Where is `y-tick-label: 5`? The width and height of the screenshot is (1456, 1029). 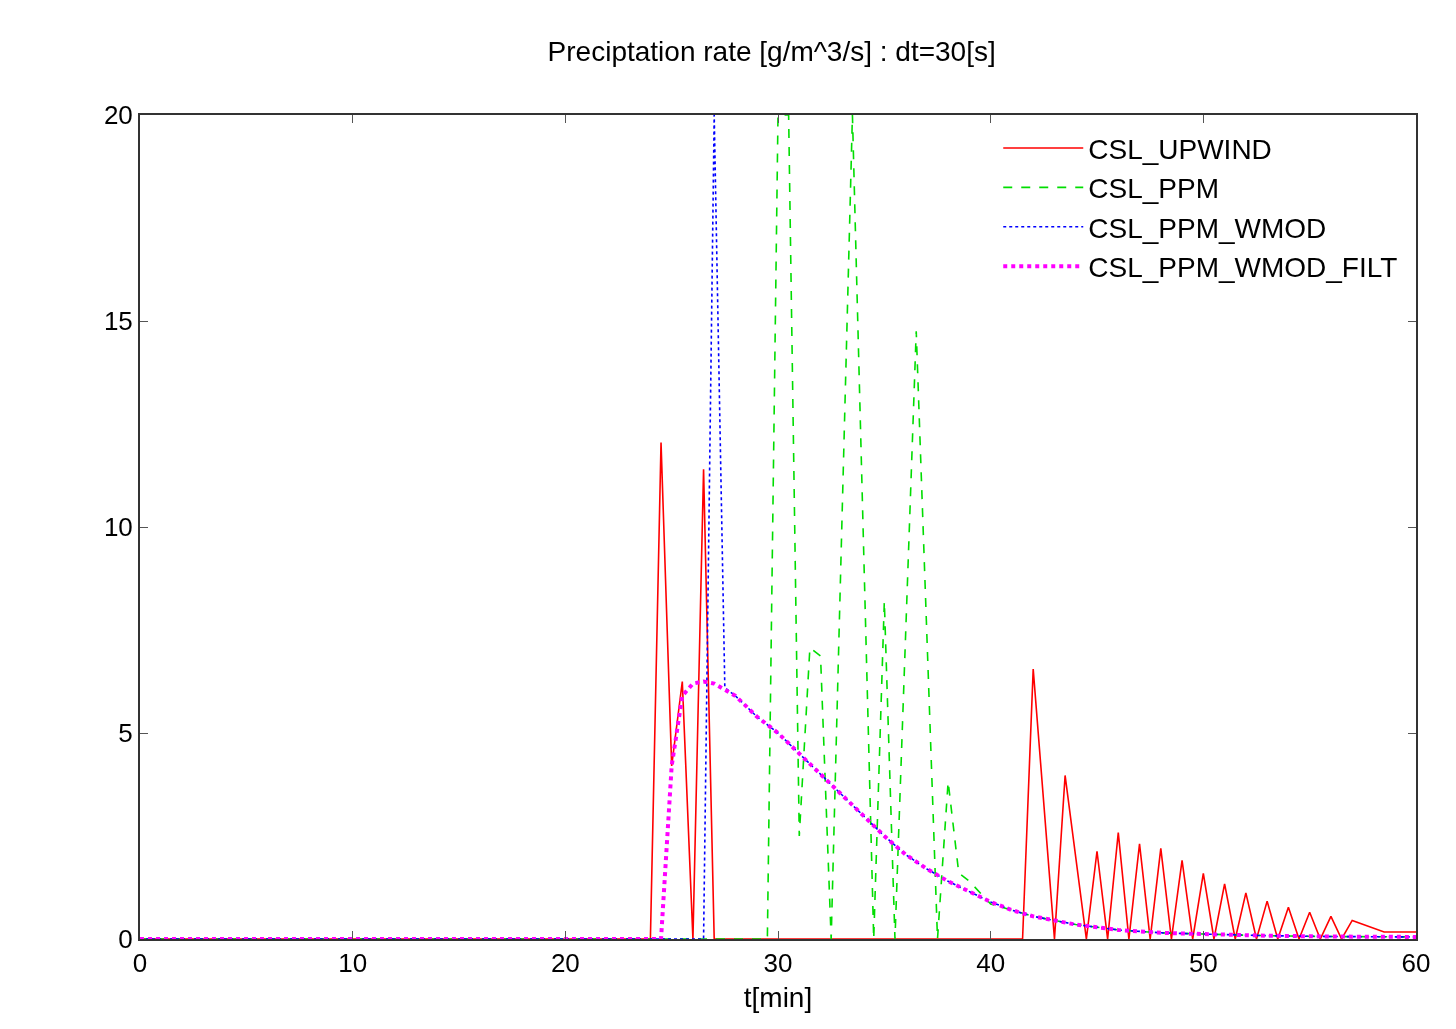 y-tick-label: 5 is located at coordinates (125, 733).